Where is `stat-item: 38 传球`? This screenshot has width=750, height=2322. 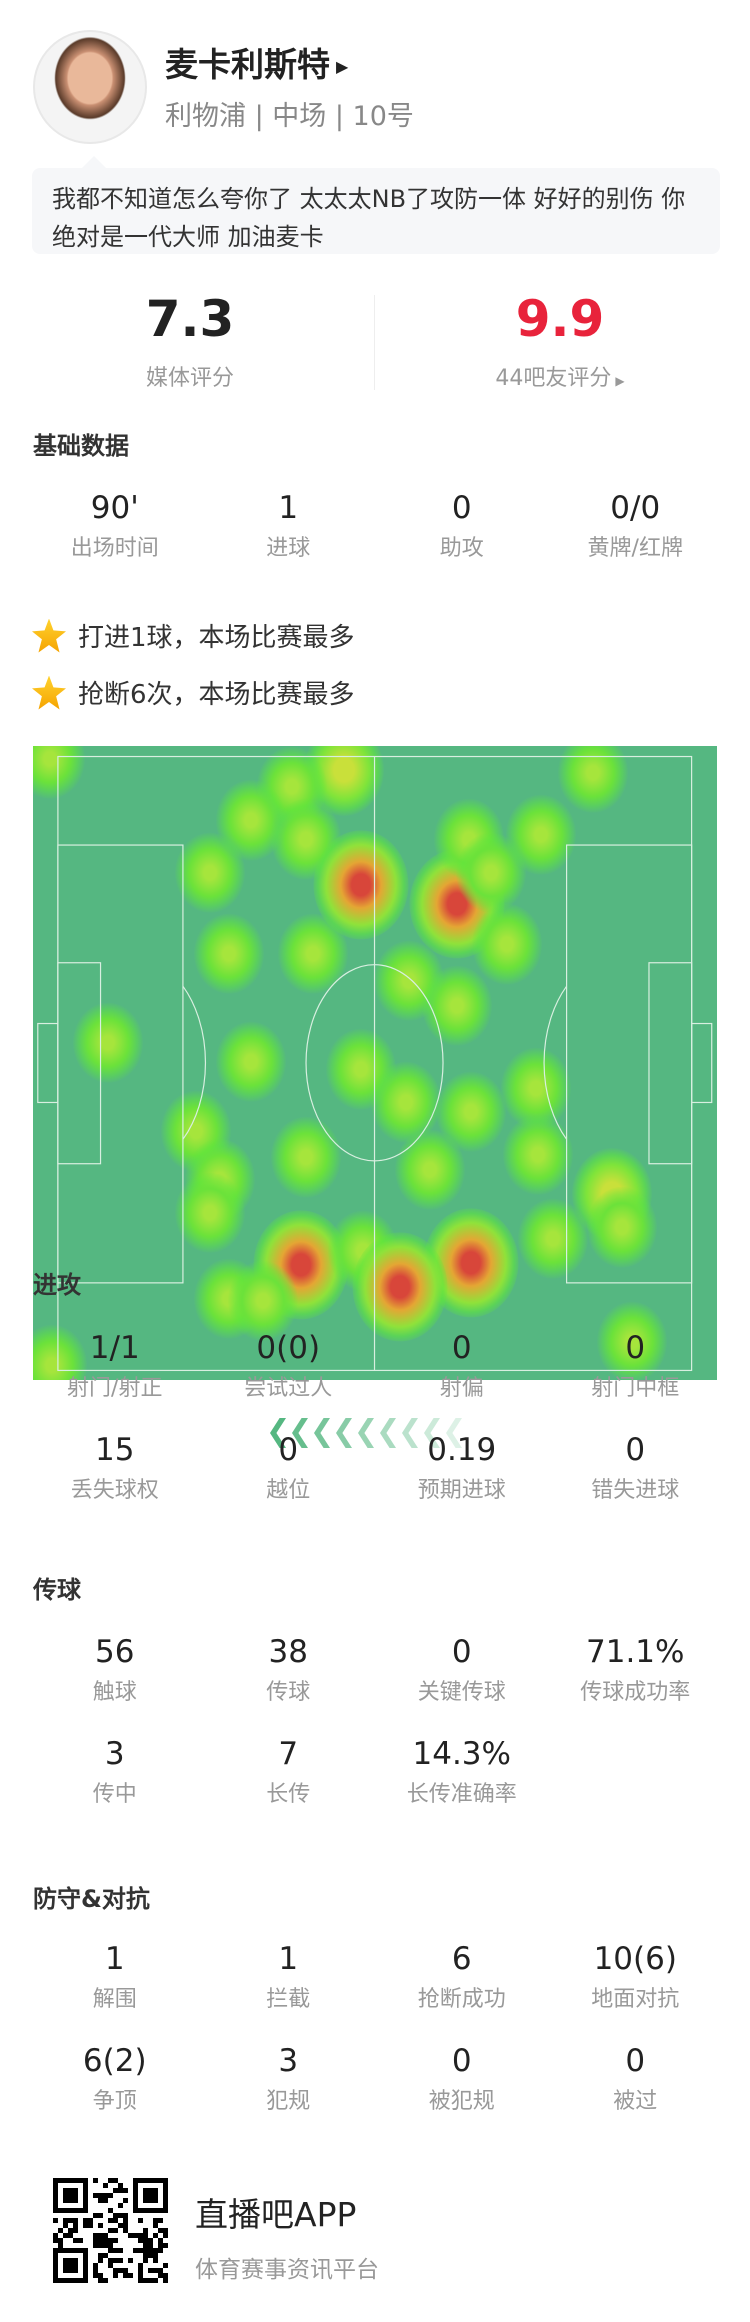 stat-item: 38 传球 is located at coordinates (289, 1670).